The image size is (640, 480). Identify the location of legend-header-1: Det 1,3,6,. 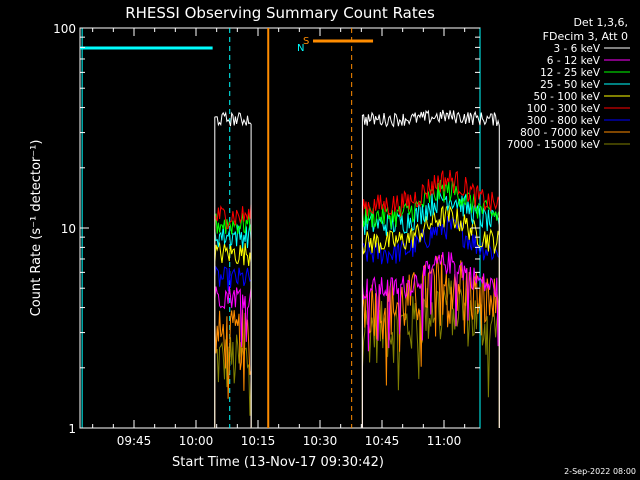
(600, 22).